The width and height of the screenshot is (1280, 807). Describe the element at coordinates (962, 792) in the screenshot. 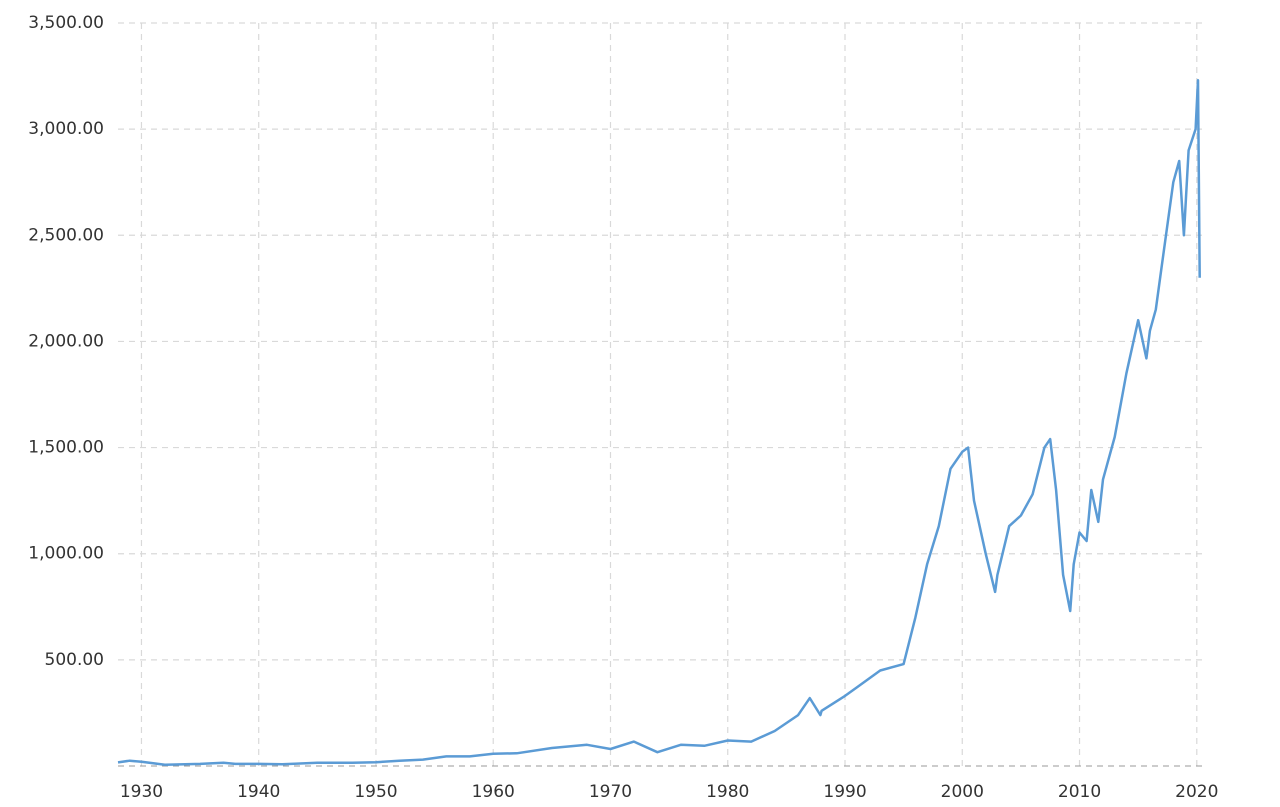

I see `x-tick-label: 2000` at that location.